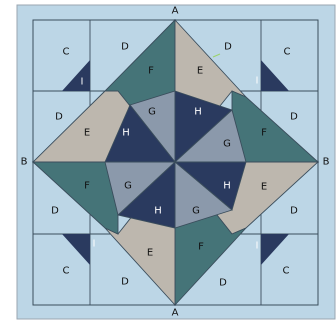 This screenshot has height=320, width=336. Describe the element at coordinates (24, 162) in the screenshot. I see `edge-label-left: B` at that location.